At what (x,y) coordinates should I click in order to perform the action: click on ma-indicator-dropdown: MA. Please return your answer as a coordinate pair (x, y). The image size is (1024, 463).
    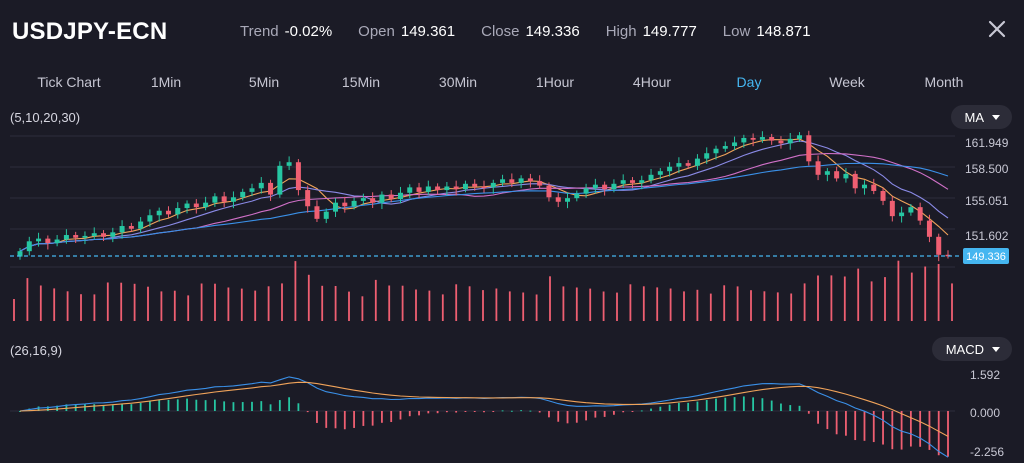
    Looking at the image, I should click on (981, 117).